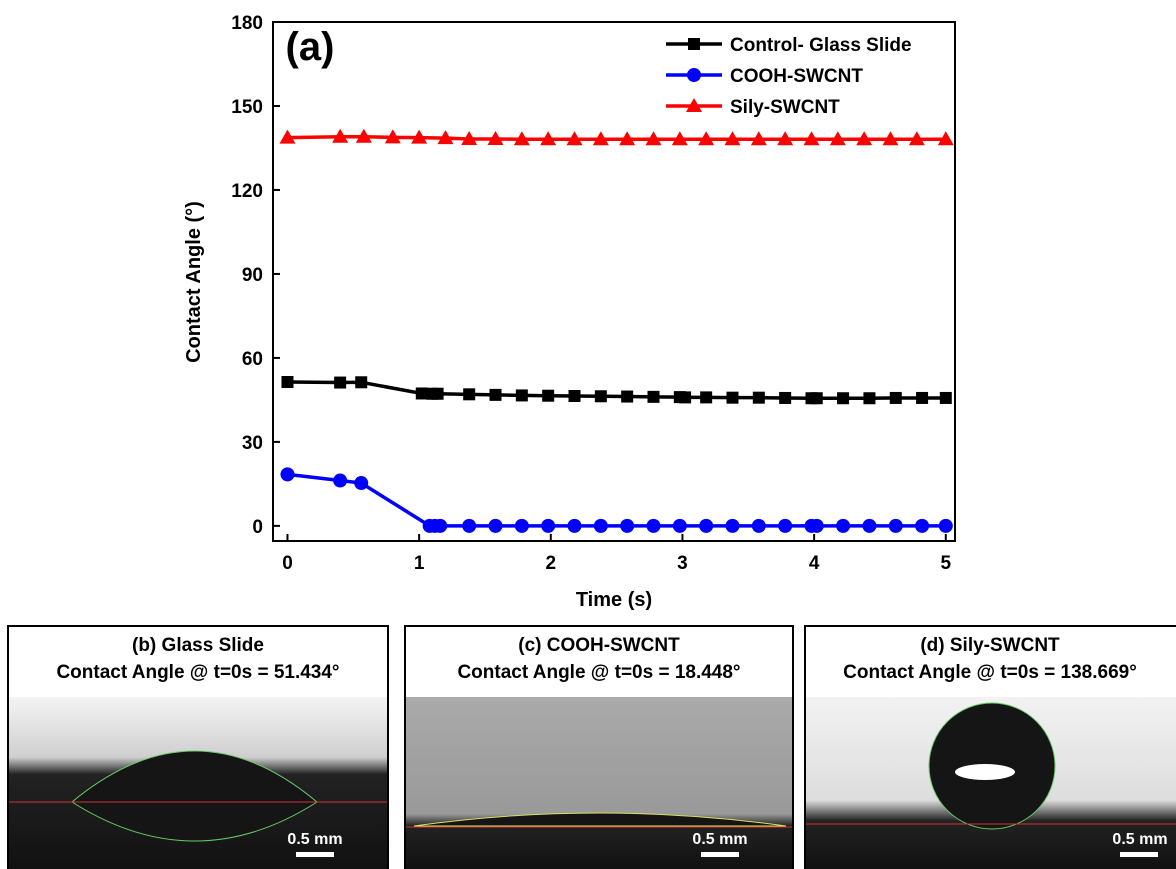 Image resolution: width=1176 pixels, height=869 pixels. Describe the element at coordinates (814, 563) in the screenshot. I see `x-tick-label: 4` at that location.